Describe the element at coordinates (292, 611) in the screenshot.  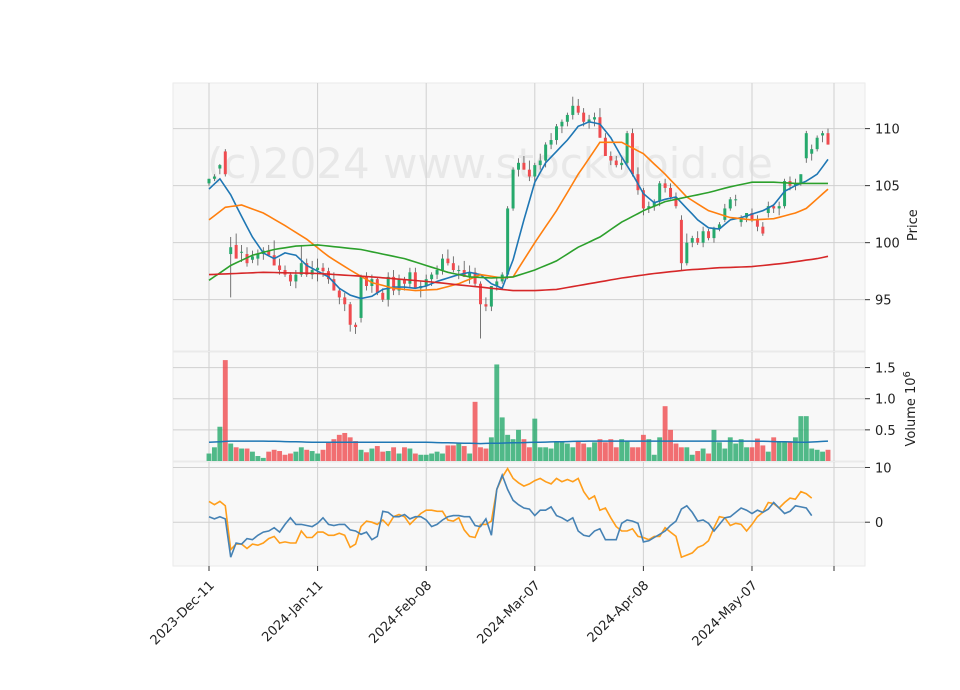
I see `date-tick-label: 2024-Jan-11` at that location.